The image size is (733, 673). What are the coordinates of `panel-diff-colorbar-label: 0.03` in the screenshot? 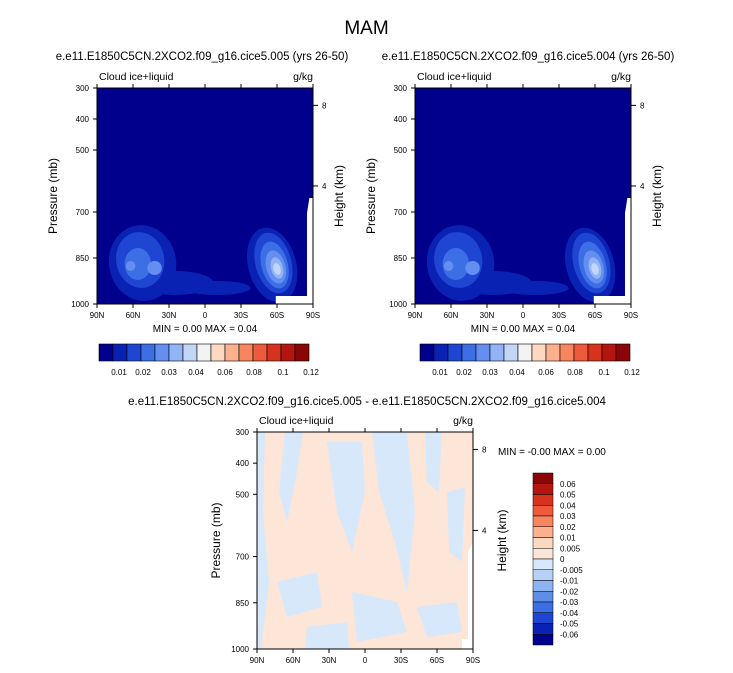 It's located at (568, 516).